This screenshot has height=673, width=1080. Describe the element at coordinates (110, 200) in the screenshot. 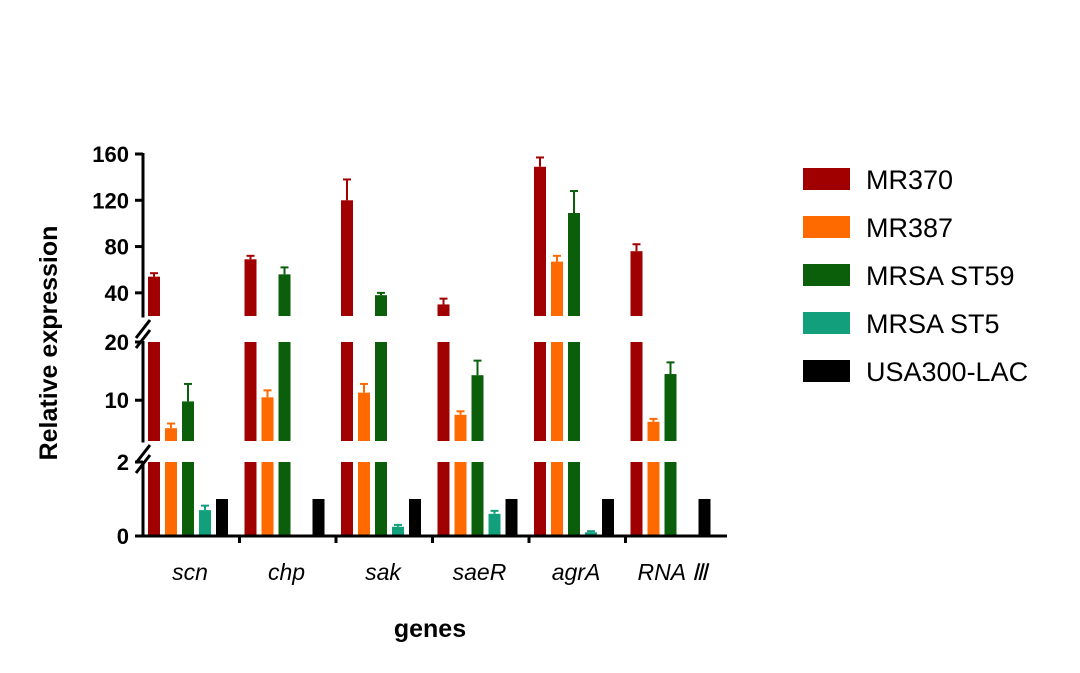

I see `y-tick-label: 120` at that location.